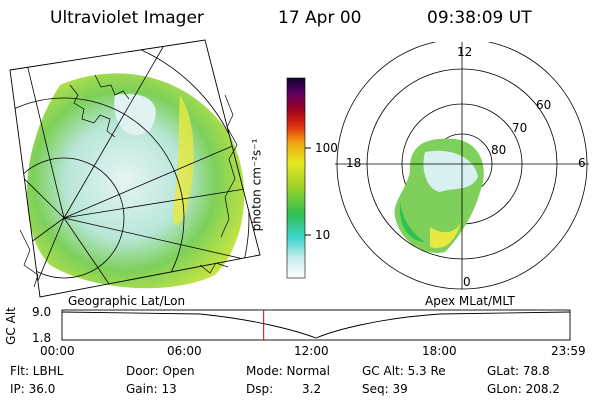 The image size is (600, 400). I want to click on dsp-value: 3.2, so click(312, 389).